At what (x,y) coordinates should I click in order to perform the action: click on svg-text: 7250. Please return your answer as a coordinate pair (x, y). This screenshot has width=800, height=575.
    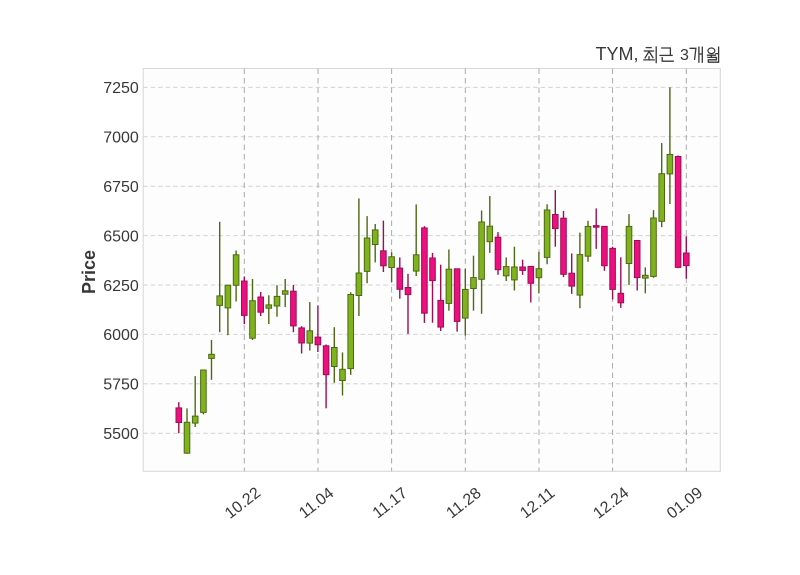
    Looking at the image, I should click on (121, 88).